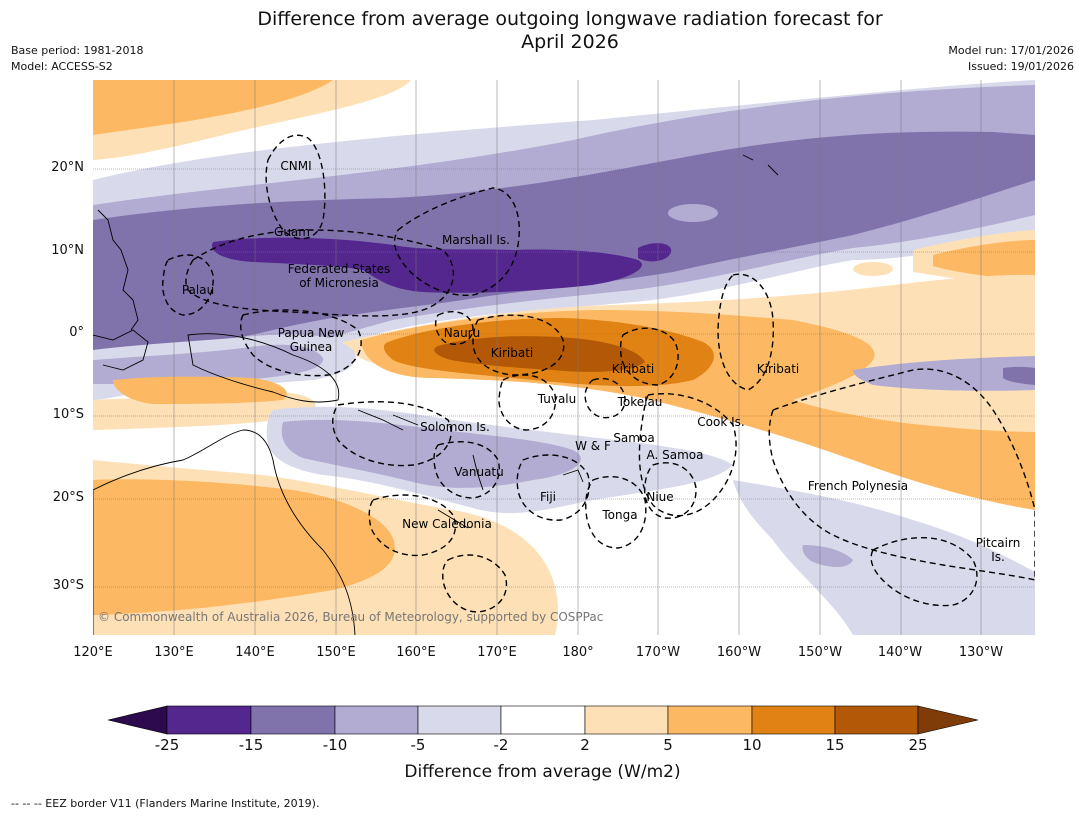 This screenshot has height=816, width=1085. Describe the element at coordinates (67, 250) in the screenshot. I see `y-tick-1: 10°N` at that location.